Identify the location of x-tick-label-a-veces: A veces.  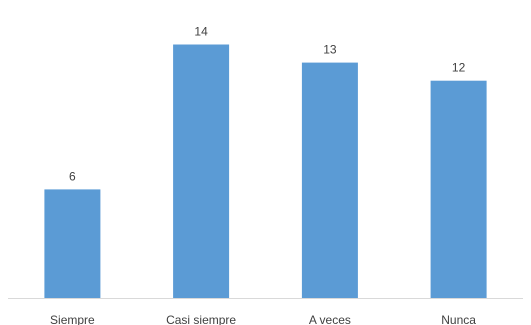
(330, 319).